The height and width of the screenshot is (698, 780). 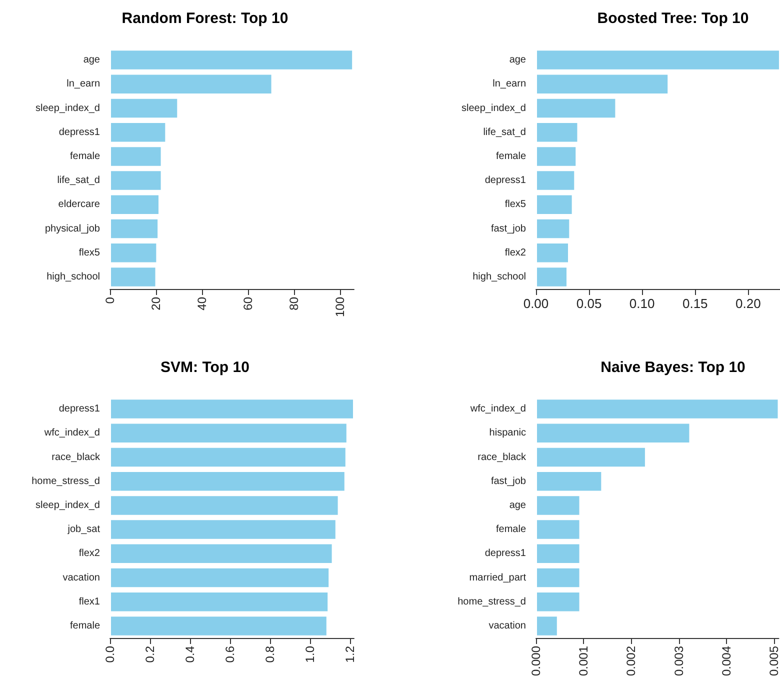 I want to click on y-tick-label: physical_job, so click(x=72, y=228).